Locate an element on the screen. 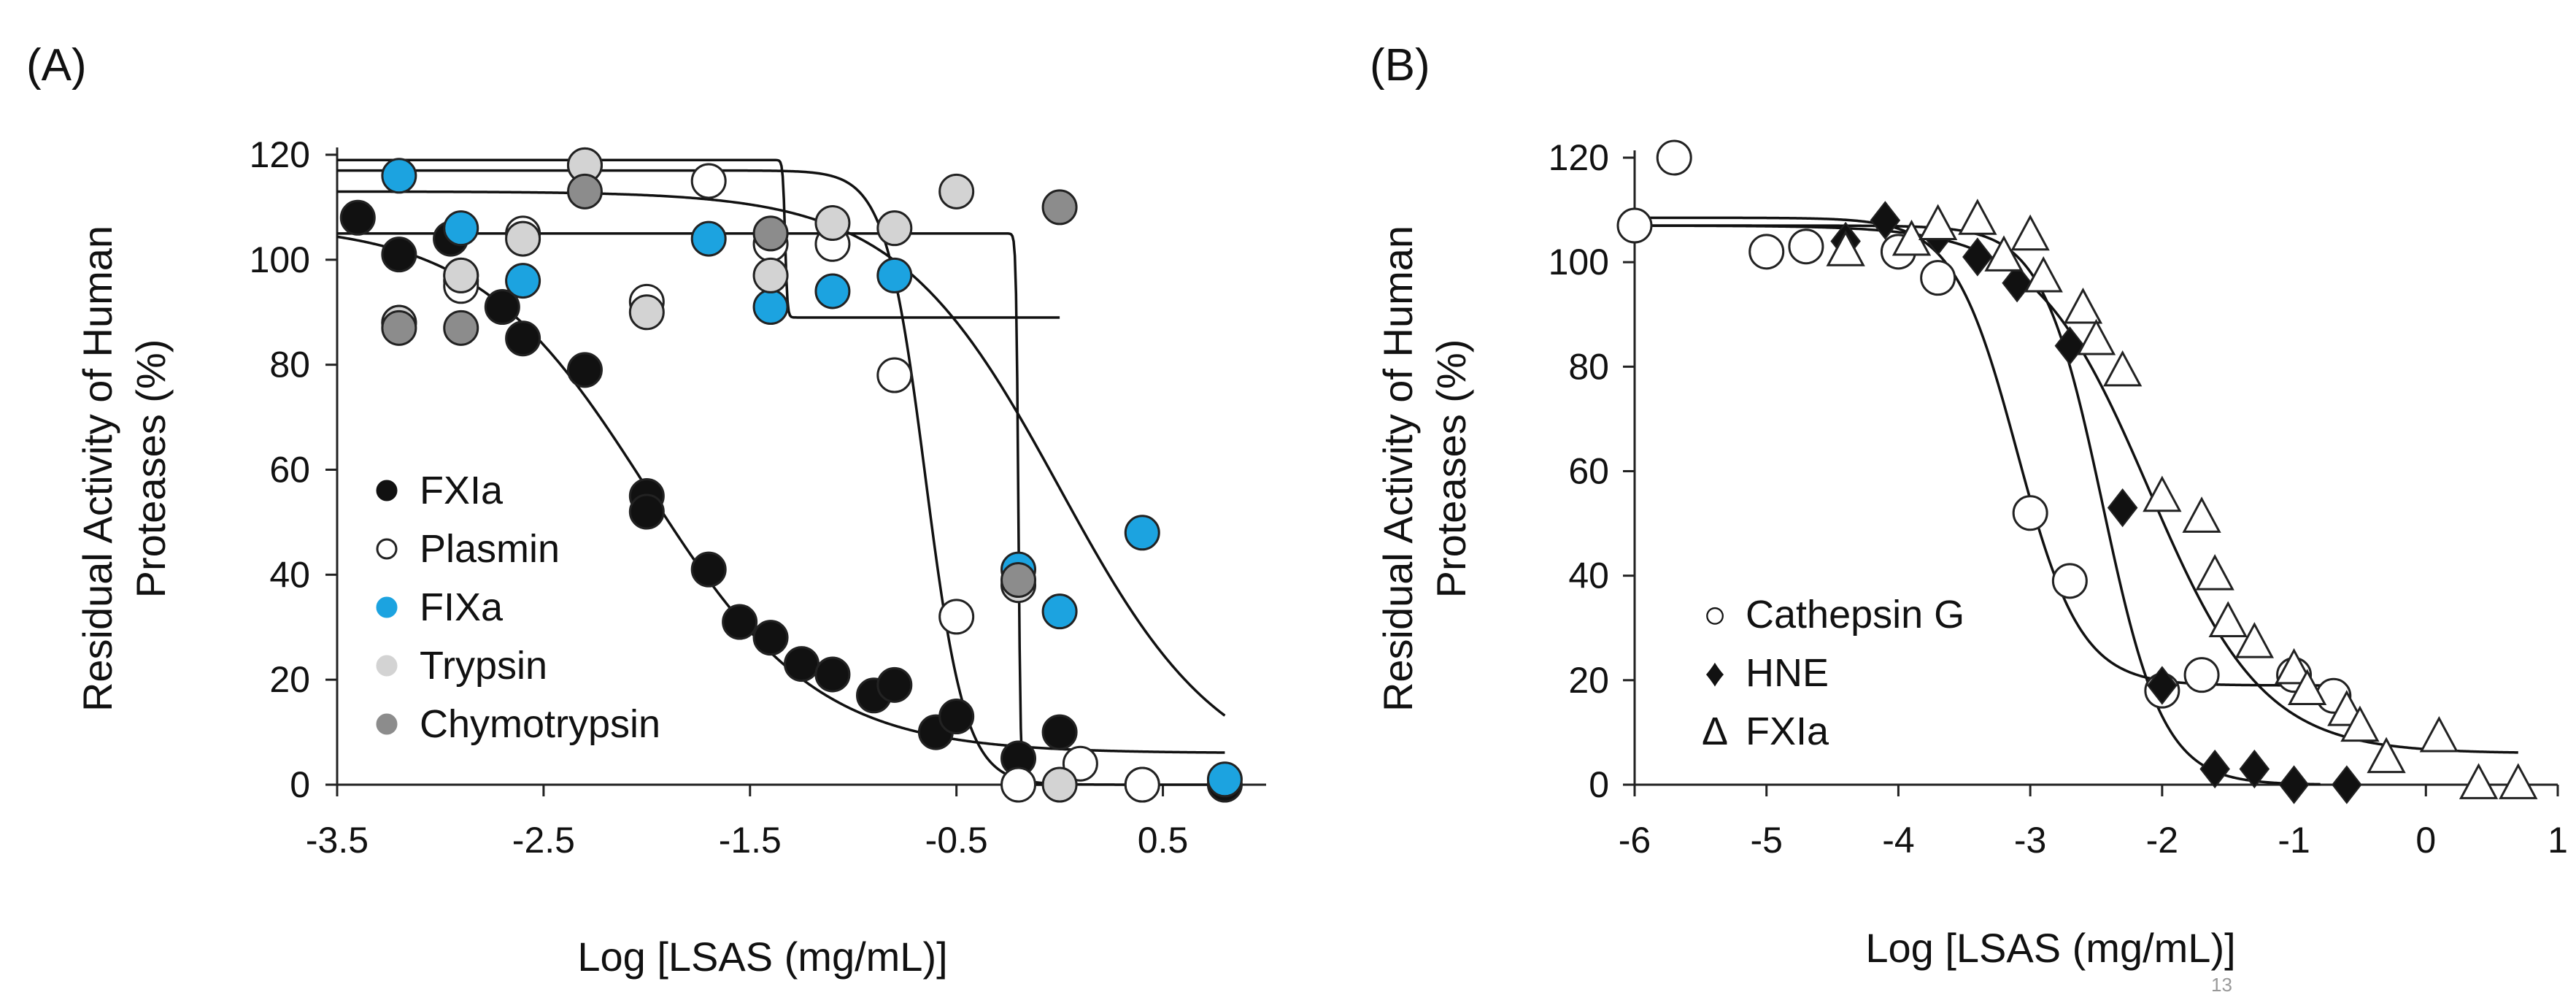  panel-b-y-tick-label: 40 is located at coordinates (1588, 575).